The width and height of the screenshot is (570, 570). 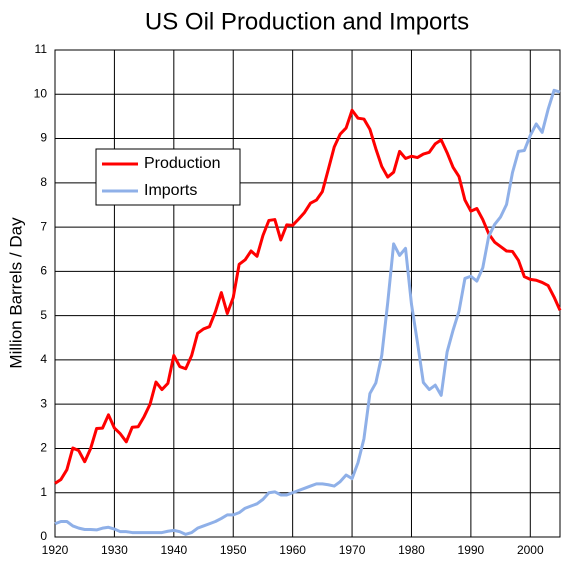 What do you see at coordinates (43, 448) in the screenshot?
I see `y-tick-label: 2` at bounding box center [43, 448].